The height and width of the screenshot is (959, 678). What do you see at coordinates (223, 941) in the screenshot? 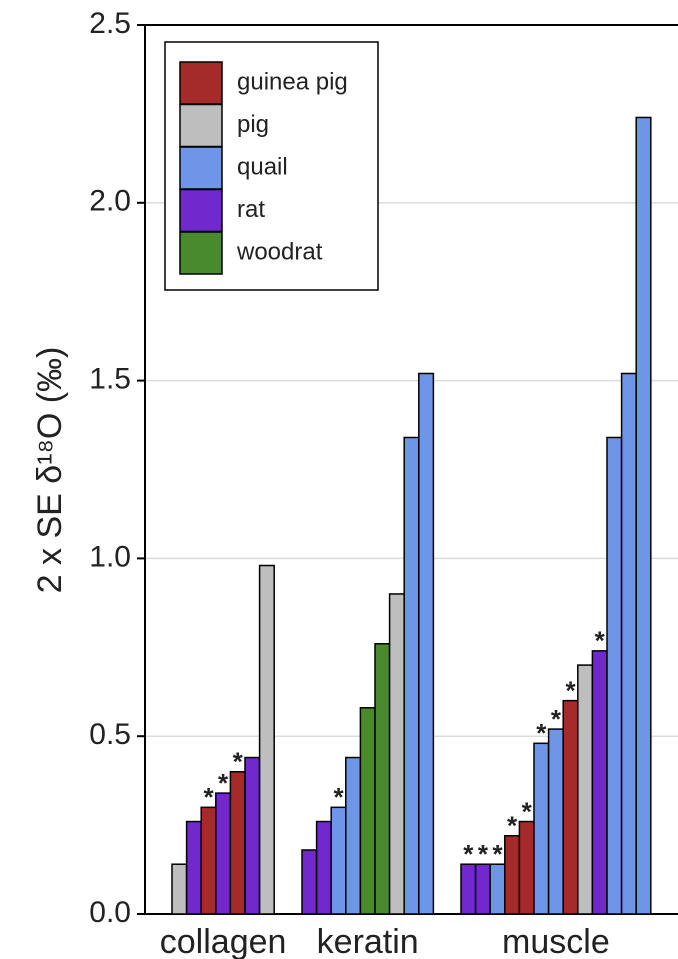
I see `x-group-label: collagen` at bounding box center [223, 941].